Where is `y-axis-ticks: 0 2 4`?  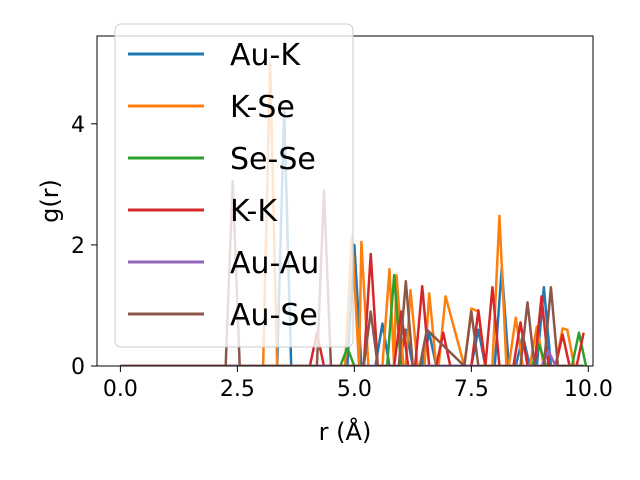
y-axis-ticks: 0 2 4 is located at coordinates (84, 246).